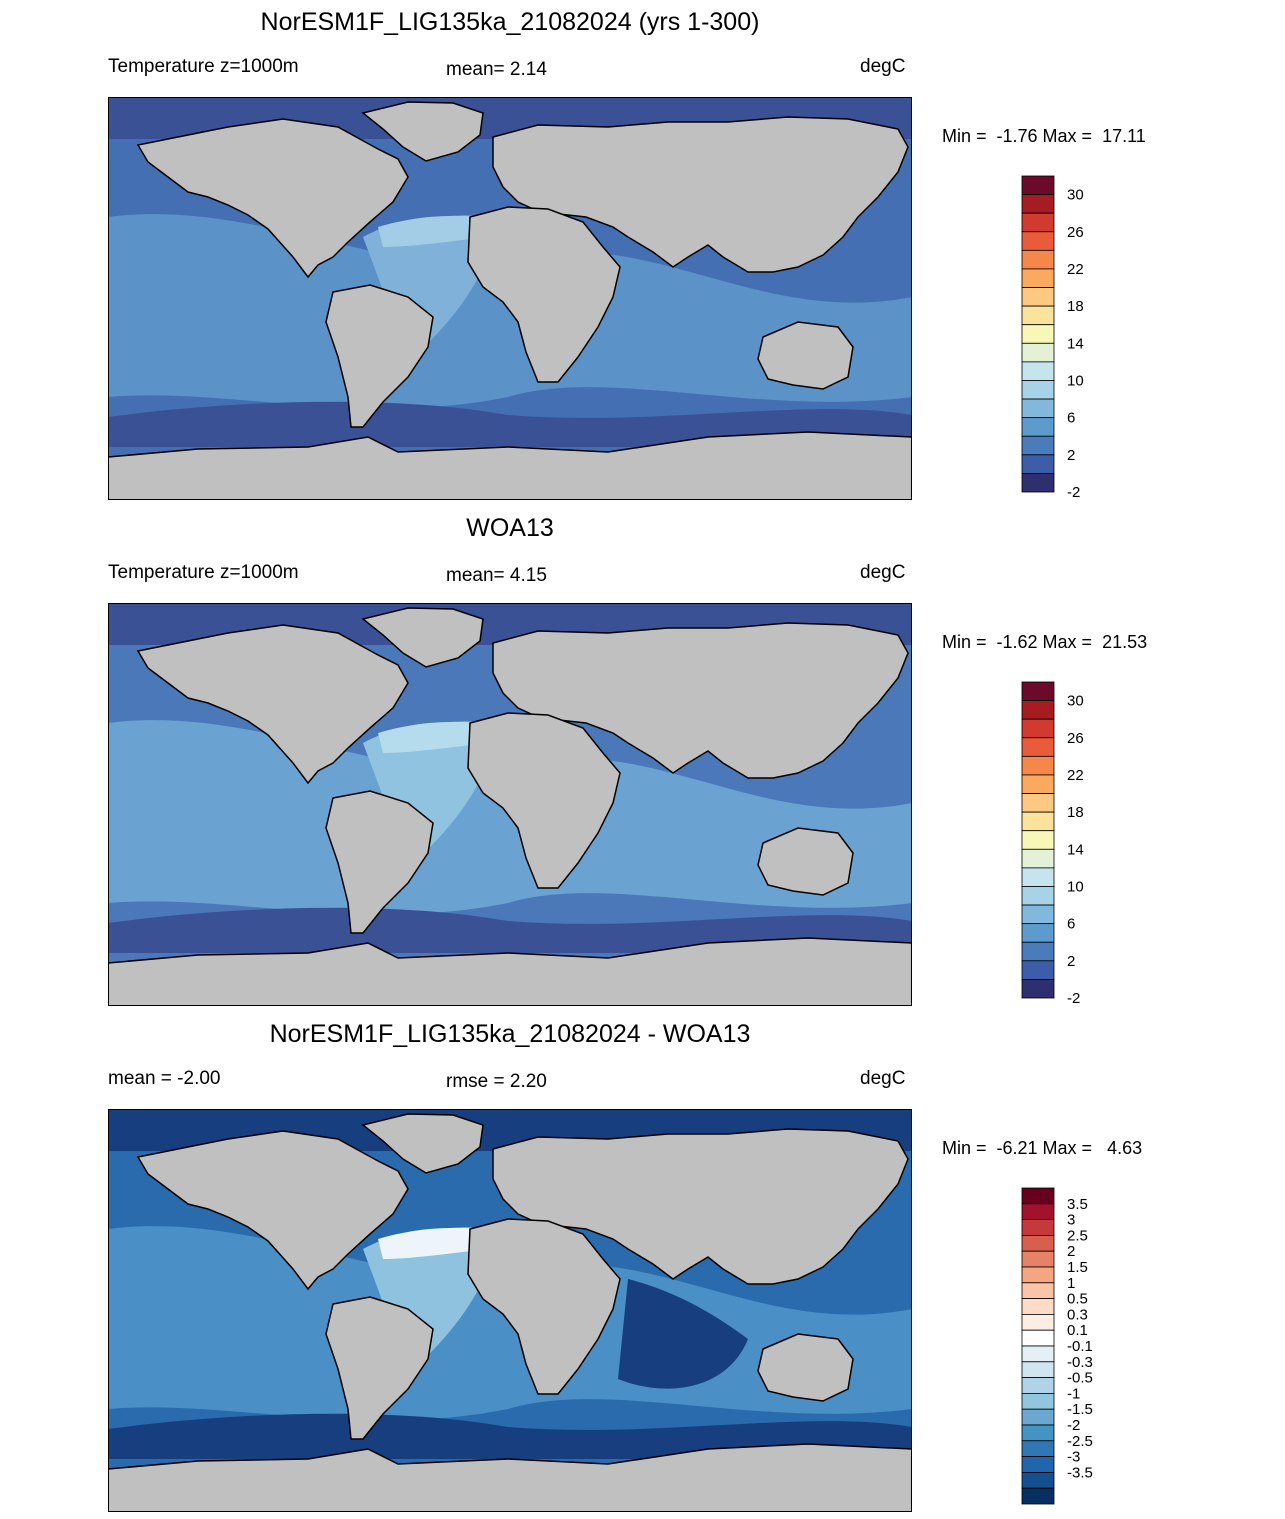  What do you see at coordinates (510, 528) in the screenshot?
I see `panel-title: WOA13` at bounding box center [510, 528].